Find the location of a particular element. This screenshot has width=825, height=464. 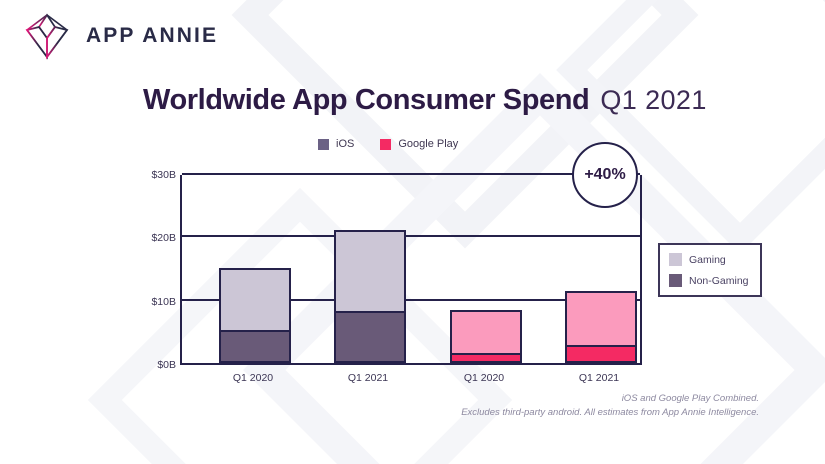

x-tick-1: Q1 2021 is located at coordinates (368, 378).